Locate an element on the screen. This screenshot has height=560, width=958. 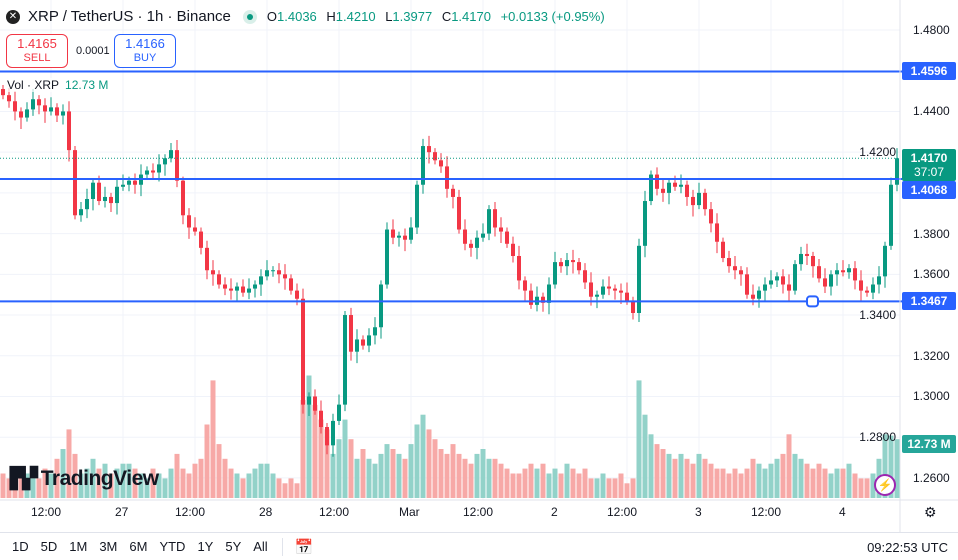
lightning-icon: ⚡ is located at coordinates (885, 485).